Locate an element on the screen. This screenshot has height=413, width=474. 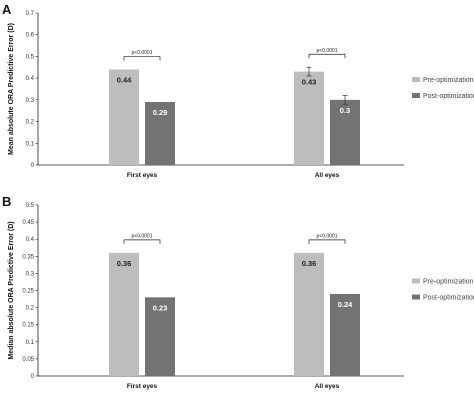
y-axis-label: Mean absolute ORA Predictive Error (D) is located at coordinates (11, 89).